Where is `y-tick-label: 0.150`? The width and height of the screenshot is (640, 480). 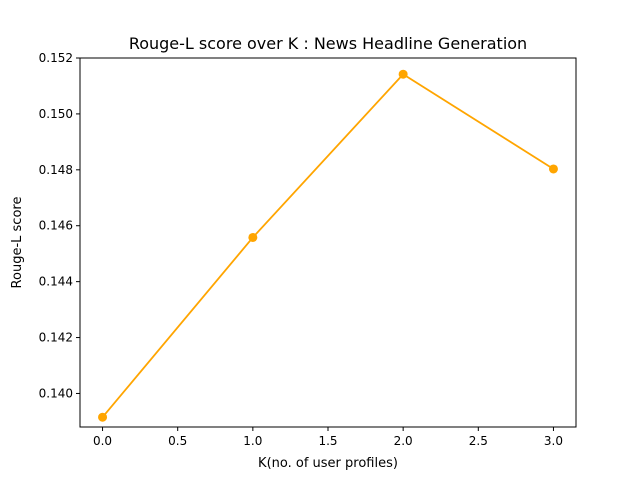 y-tick-label: 0.150 is located at coordinates (56, 114).